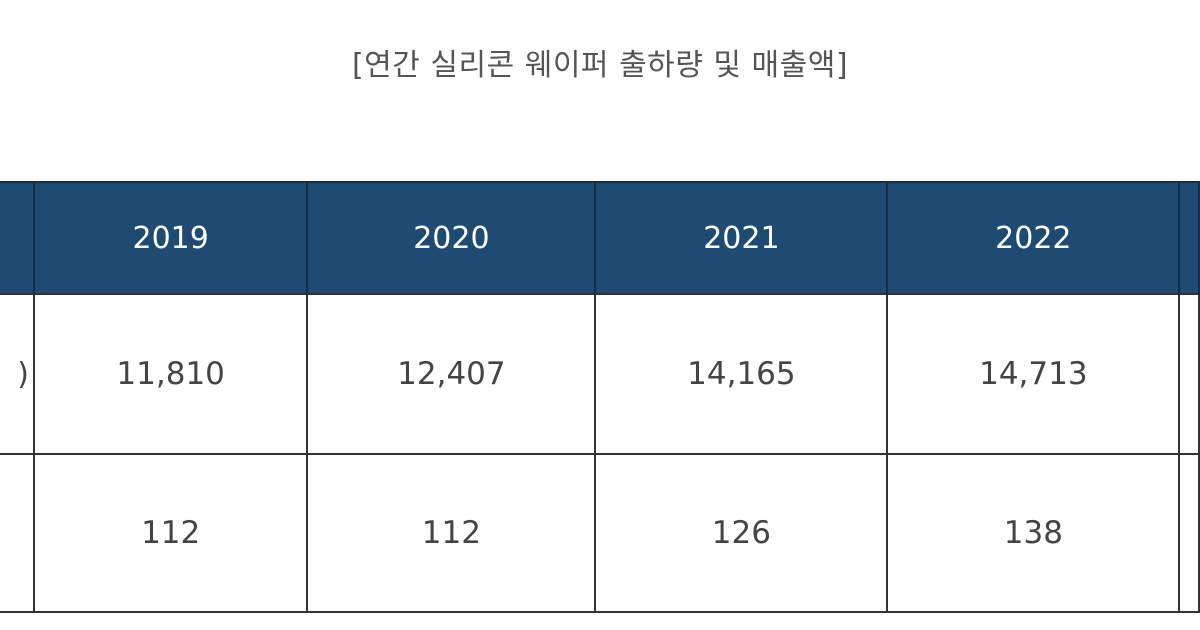  What do you see at coordinates (170, 237) in the screenshot?
I see `column-header: 2019` at bounding box center [170, 237].